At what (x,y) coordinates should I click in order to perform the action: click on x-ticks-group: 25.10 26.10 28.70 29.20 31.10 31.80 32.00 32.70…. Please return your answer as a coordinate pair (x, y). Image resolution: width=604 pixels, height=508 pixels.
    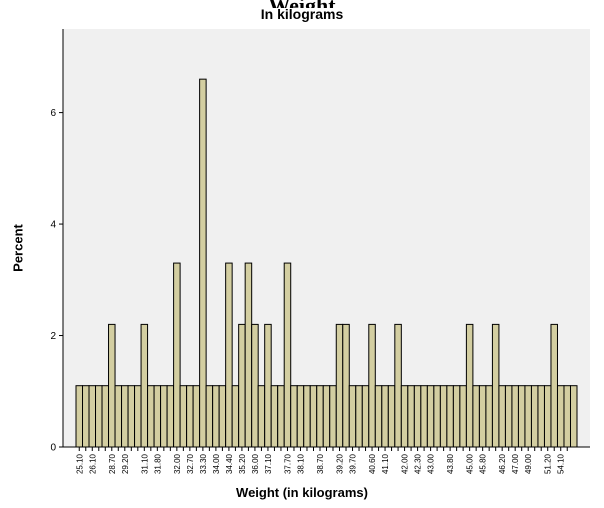
    Looking at the image, I should click on (321, 460).